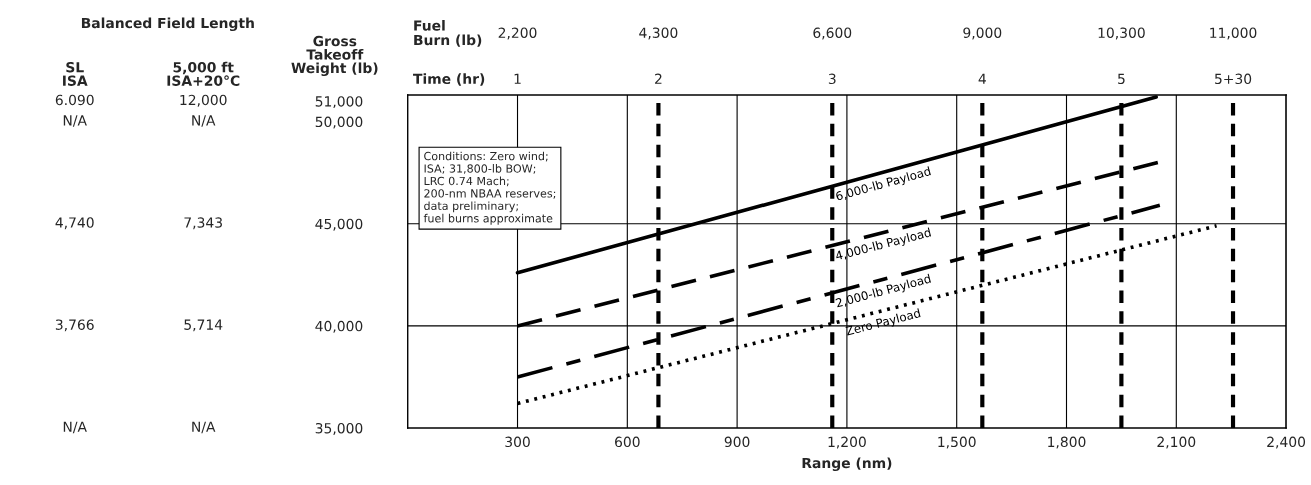 This screenshot has height=485, width=1311. What do you see at coordinates (658, 78) in the screenshot?
I see `text: 2` at bounding box center [658, 78].